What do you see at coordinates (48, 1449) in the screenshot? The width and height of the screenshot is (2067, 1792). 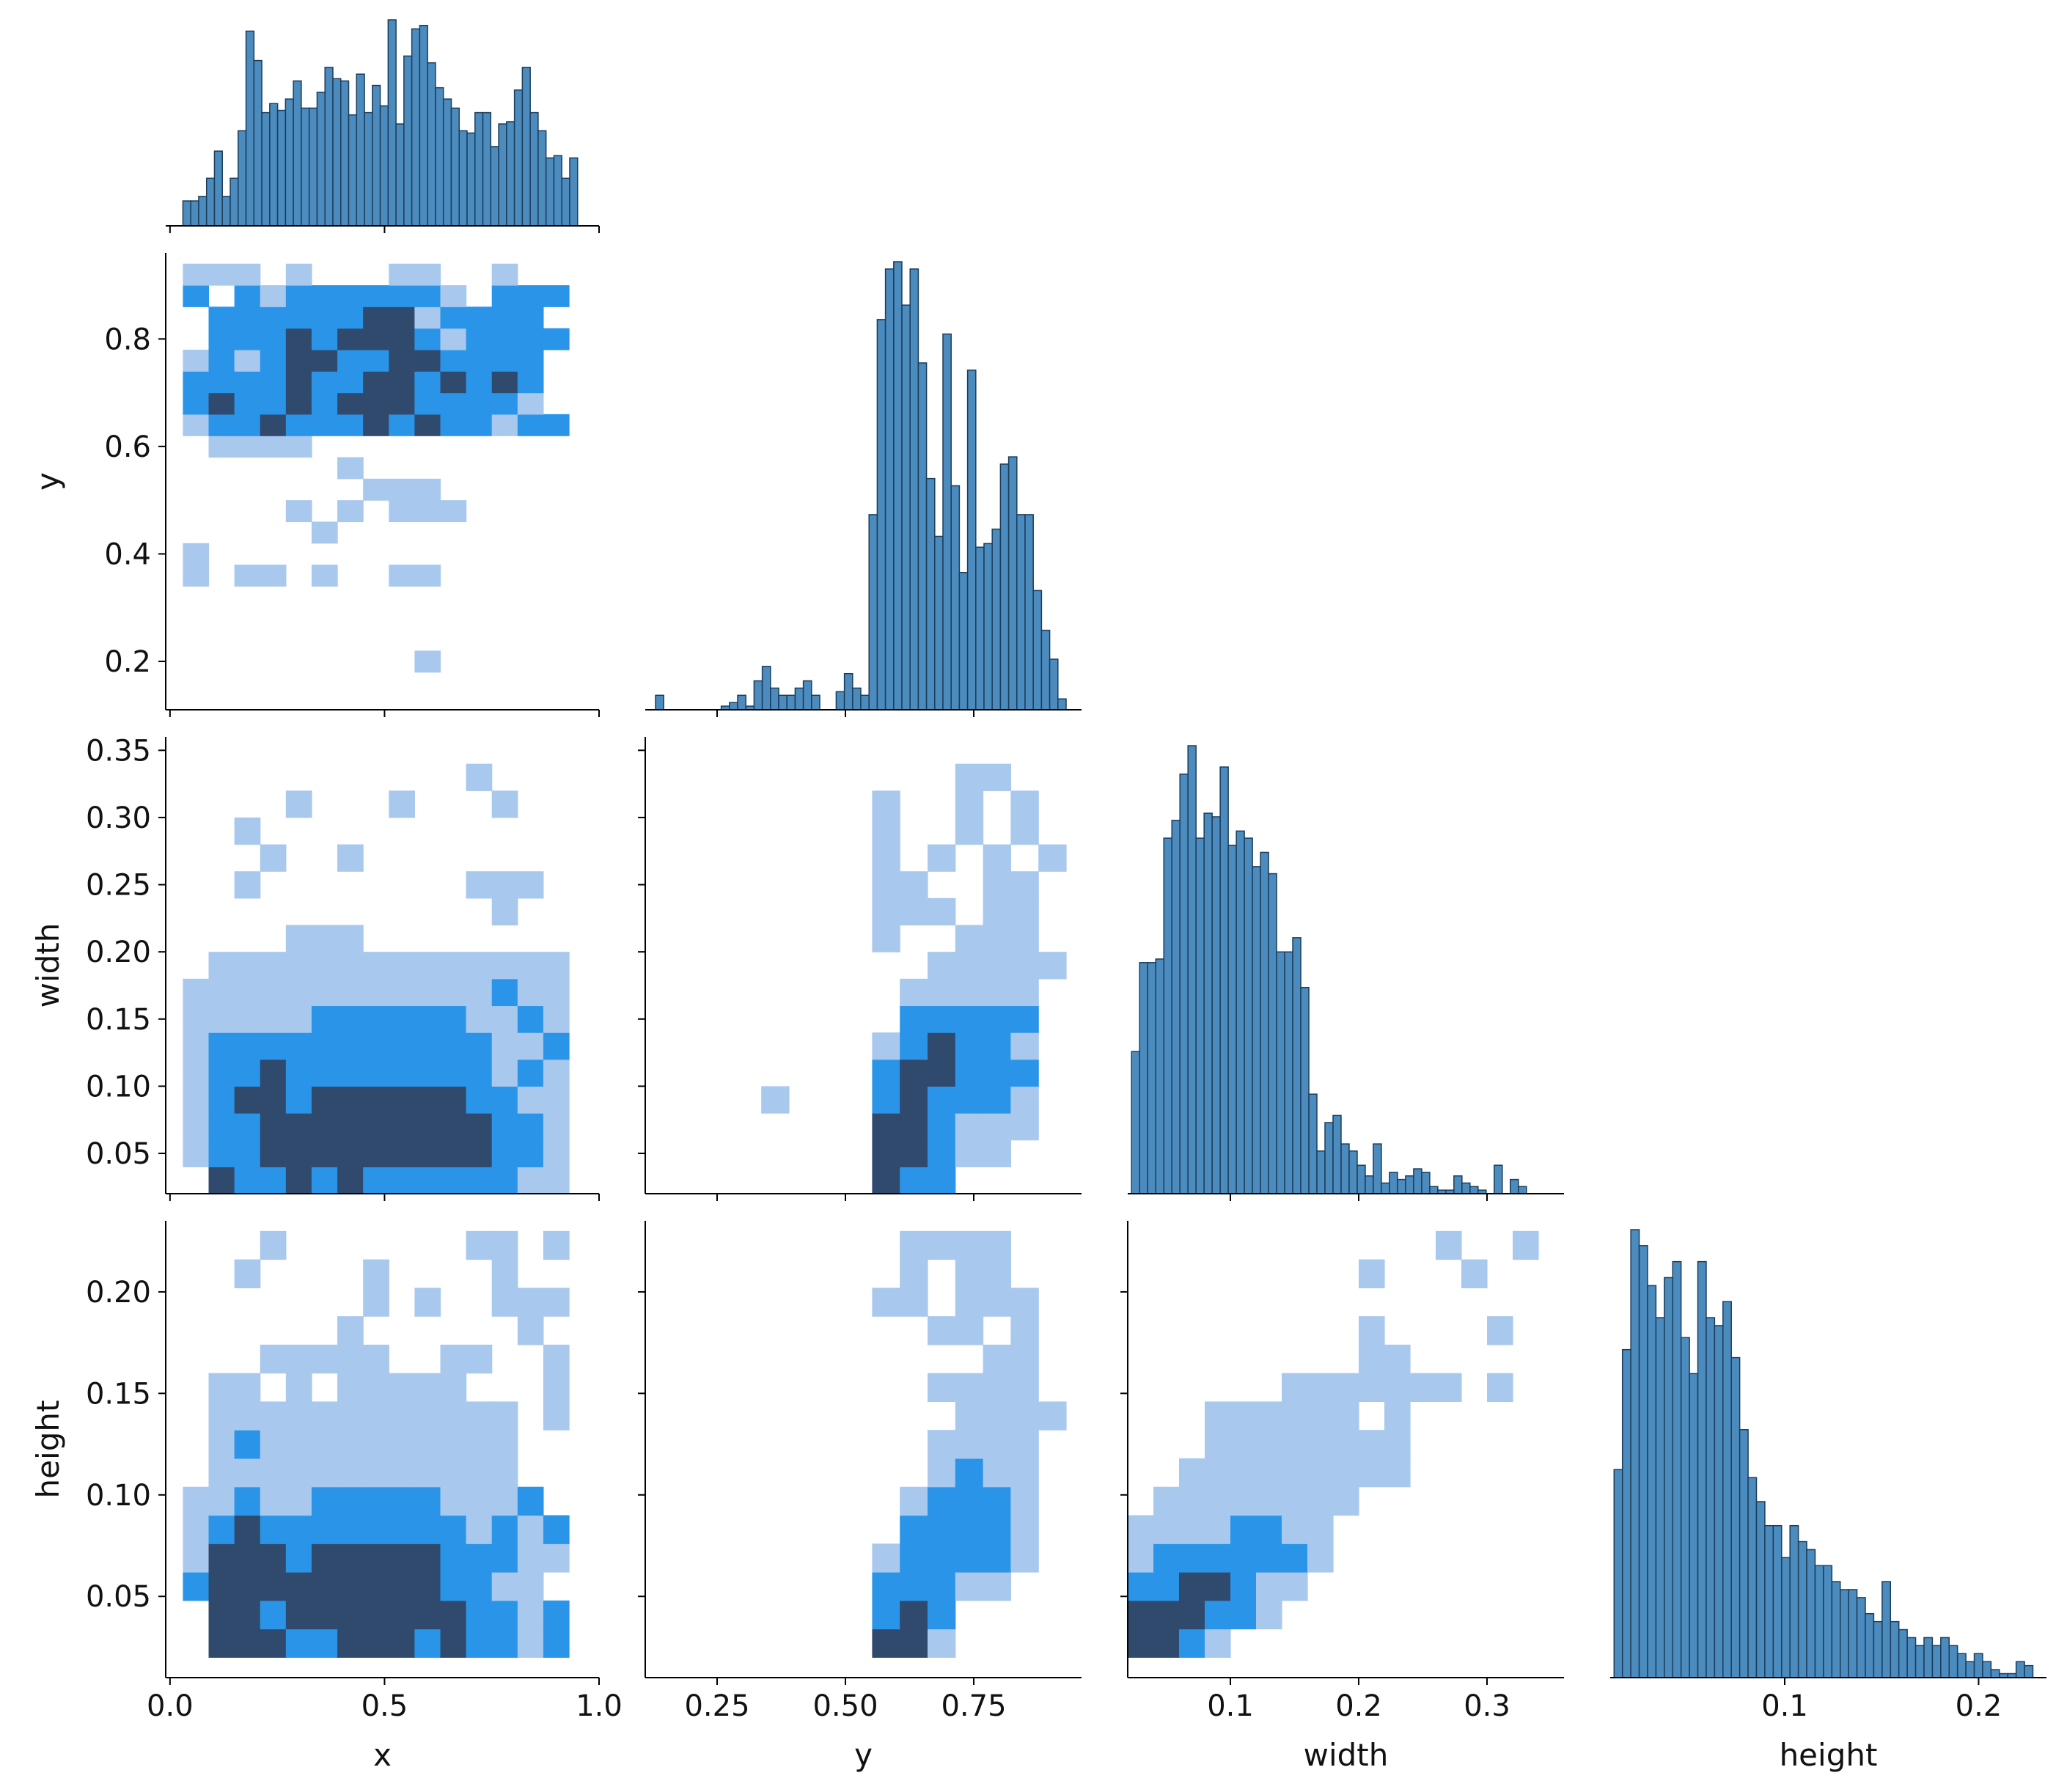 I see `y-axis-label-height: height` at bounding box center [48, 1449].